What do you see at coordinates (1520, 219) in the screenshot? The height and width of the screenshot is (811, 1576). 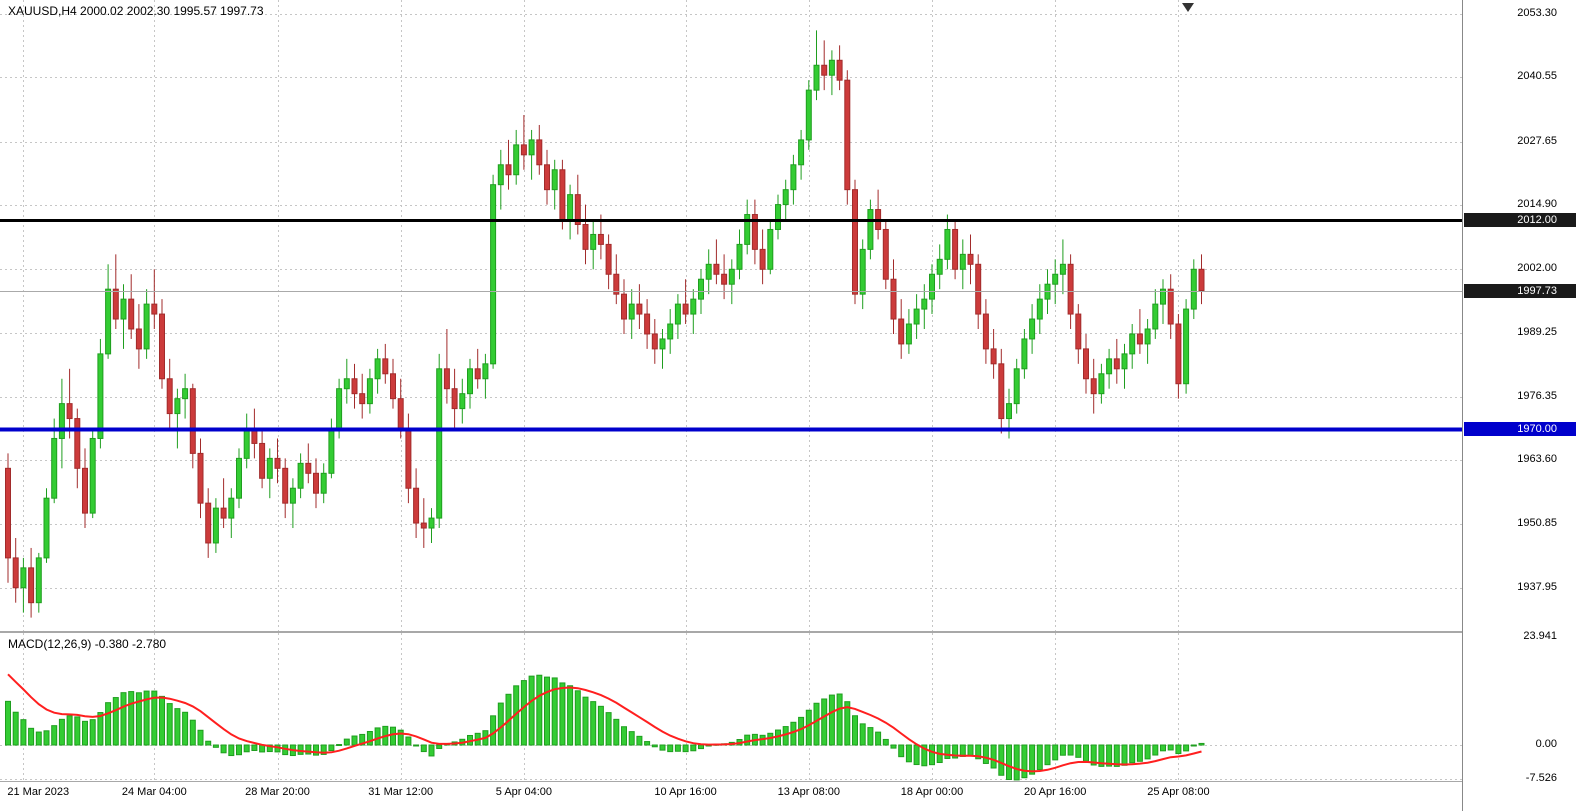 I see `price-tag-2012.00: 2012.00` at bounding box center [1520, 219].